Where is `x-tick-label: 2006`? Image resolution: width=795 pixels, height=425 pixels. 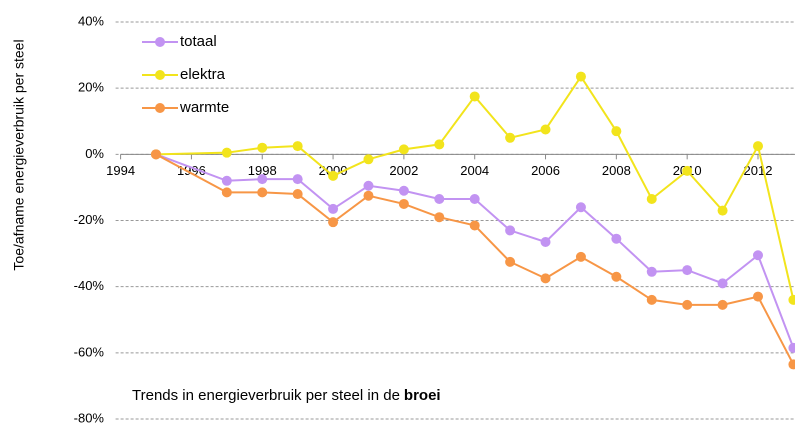
x-tick-label: 2006 is located at coordinates (545, 170).